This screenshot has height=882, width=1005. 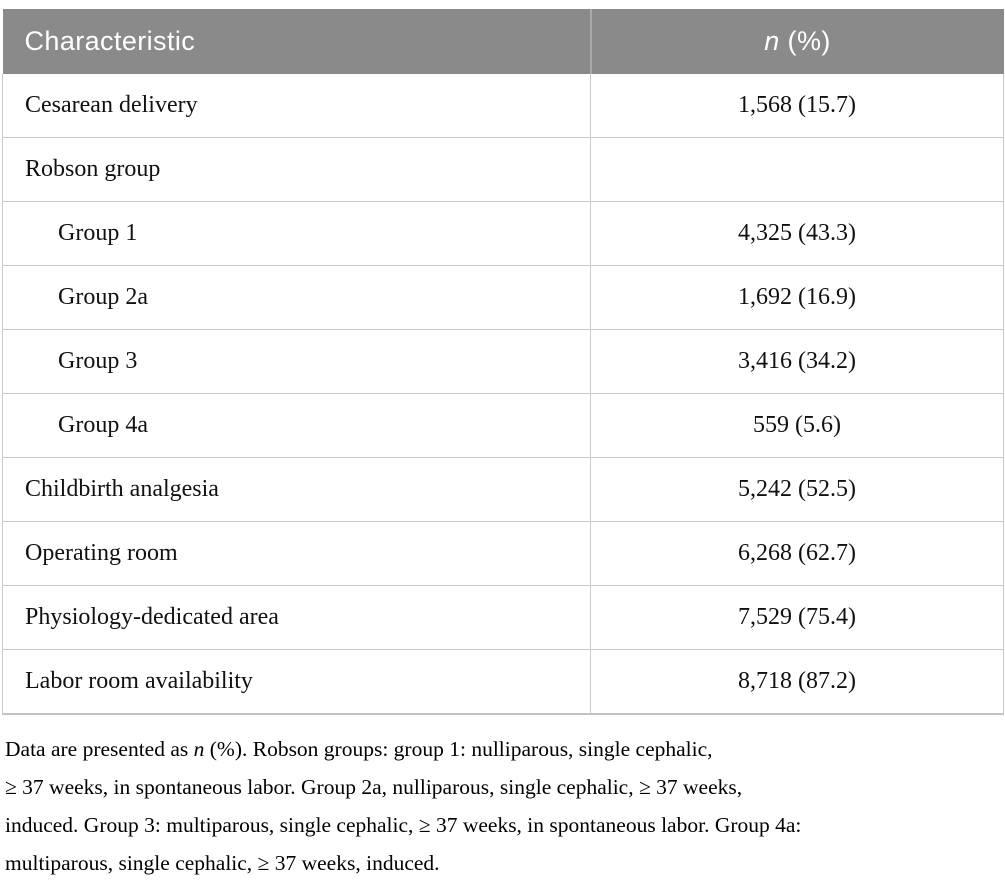 What do you see at coordinates (797, 553) in the screenshot?
I see `row-value-cell: 6,268 (62.7)` at bounding box center [797, 553].